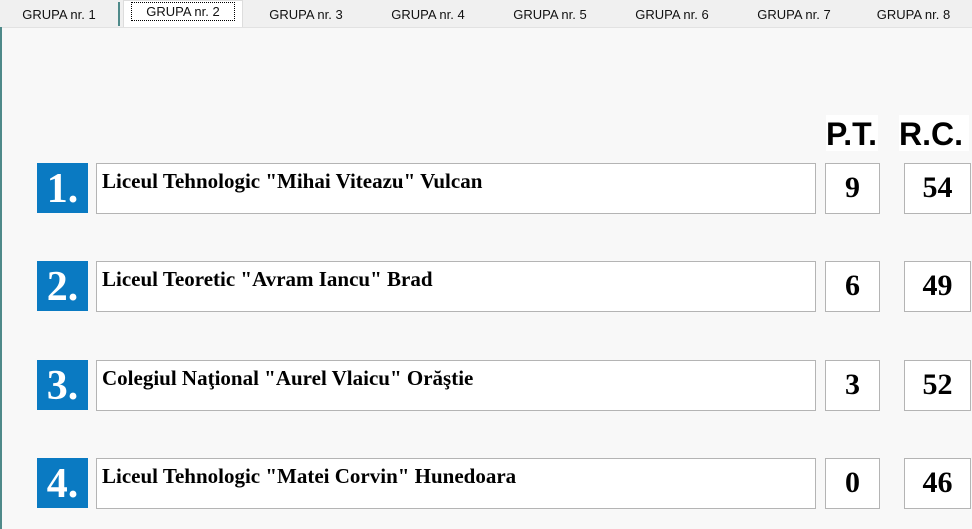 This screenshot has height=529, width=972. I want to click on tab-grupa-4: GRUPA nr. 4, so click(429, 14).